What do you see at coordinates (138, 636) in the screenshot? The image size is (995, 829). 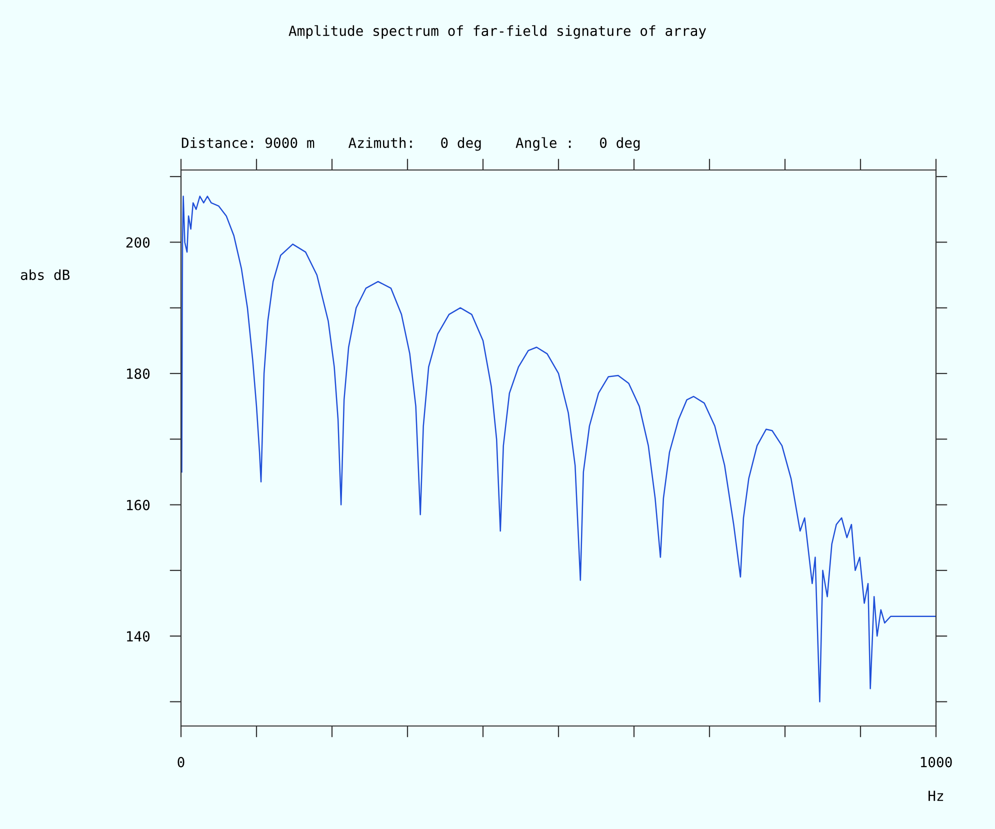 I see `y-tick-label: 140` at bounding box center [138, 636].